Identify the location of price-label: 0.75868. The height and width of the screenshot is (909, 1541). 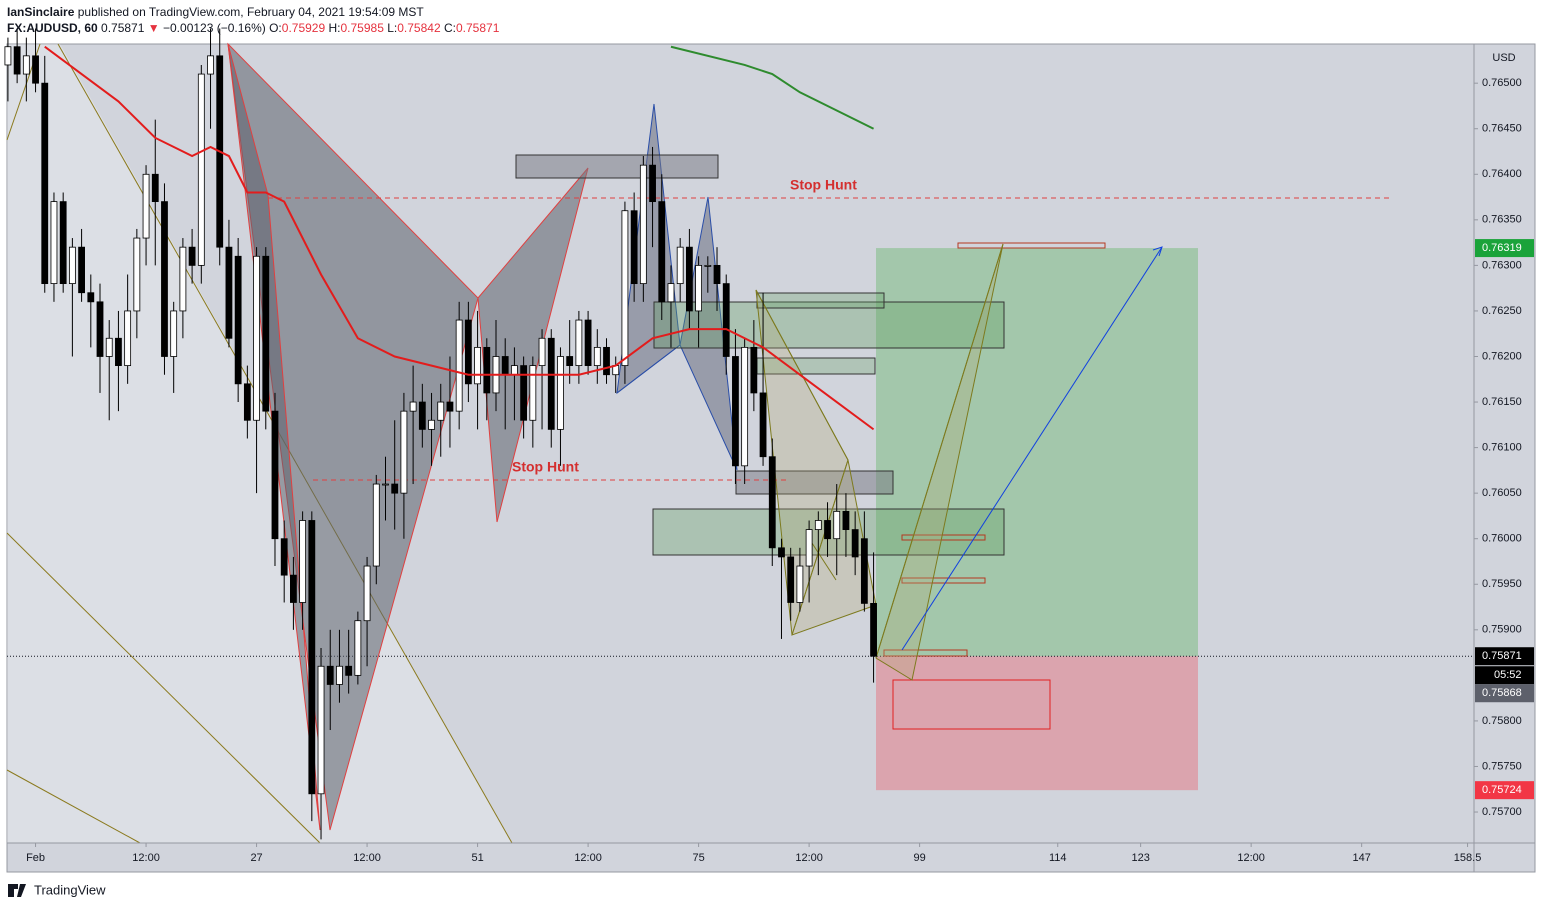
(1502, 693).